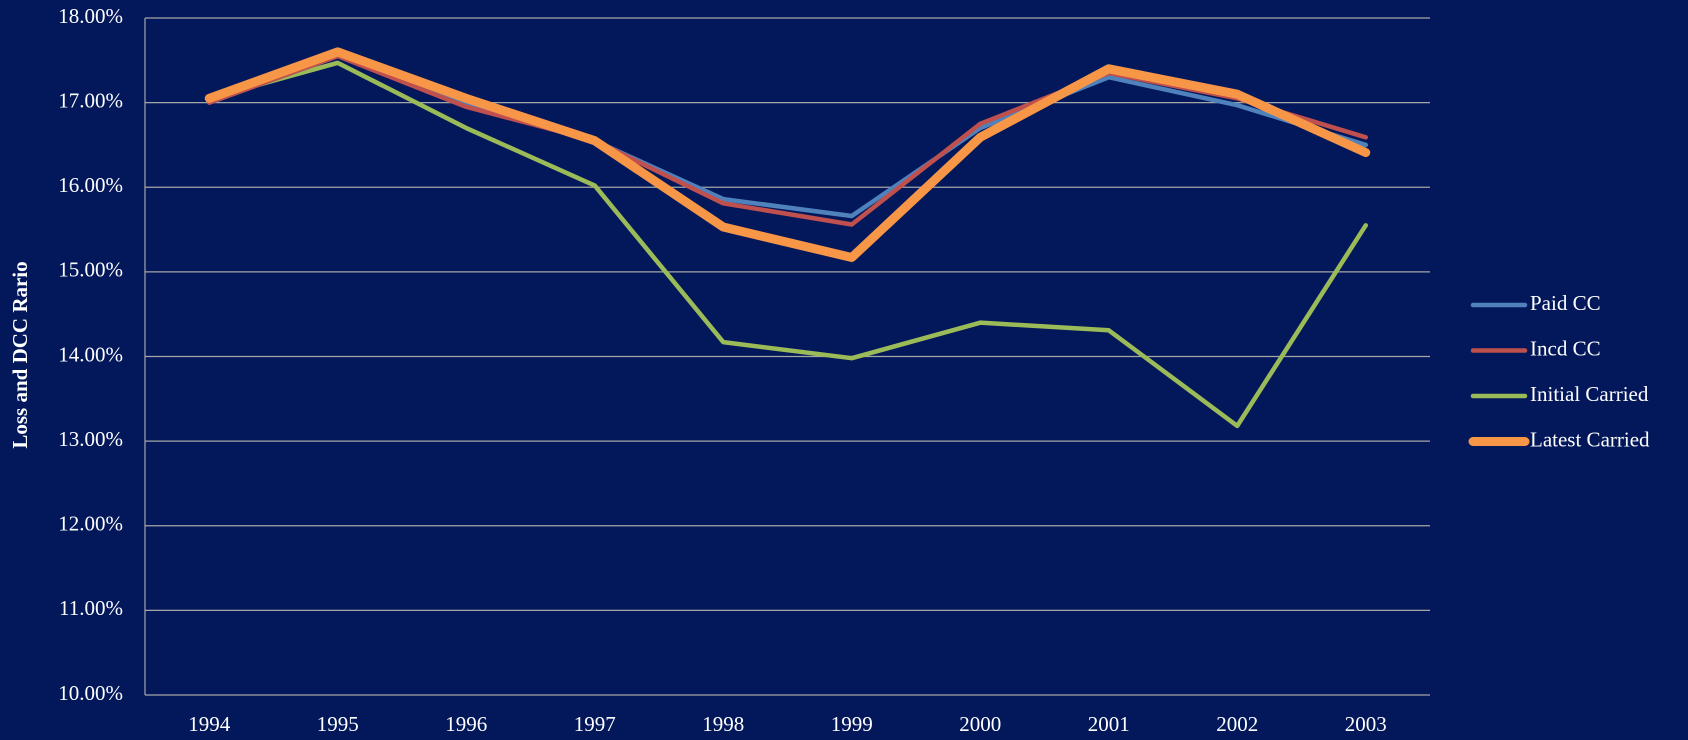  I want to click on y-tick-label: 10.00%, so click(90, 693).